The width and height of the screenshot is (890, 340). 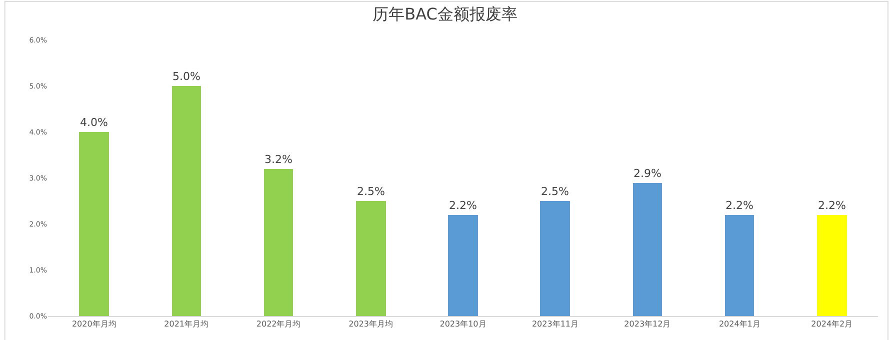 I want to click on x-tick-label: 2021年月均, so click(x=186, y=324).